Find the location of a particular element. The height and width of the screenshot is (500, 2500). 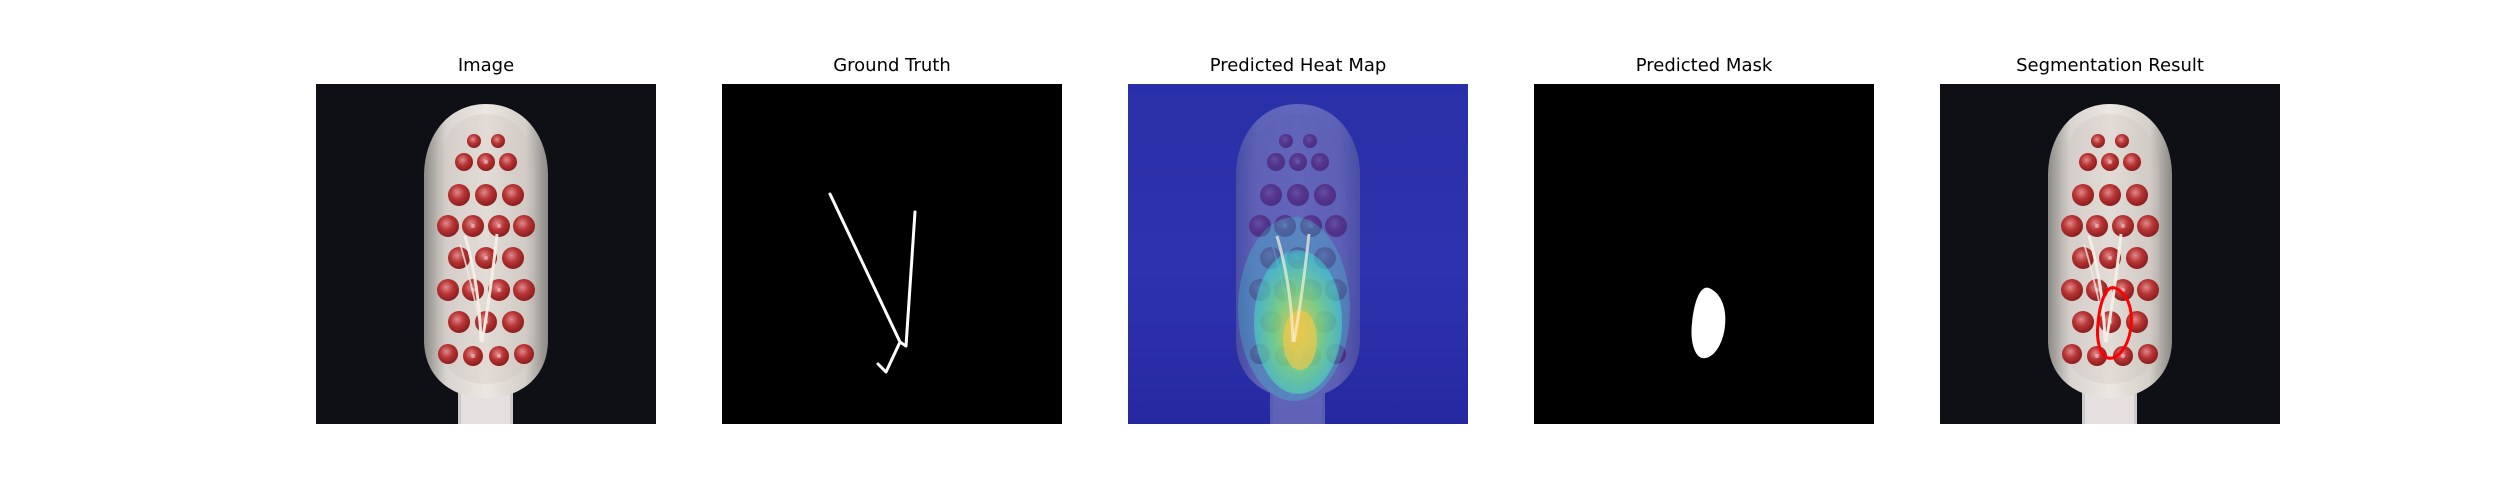

ground-truth-mask is located at coordinates (892, 254).